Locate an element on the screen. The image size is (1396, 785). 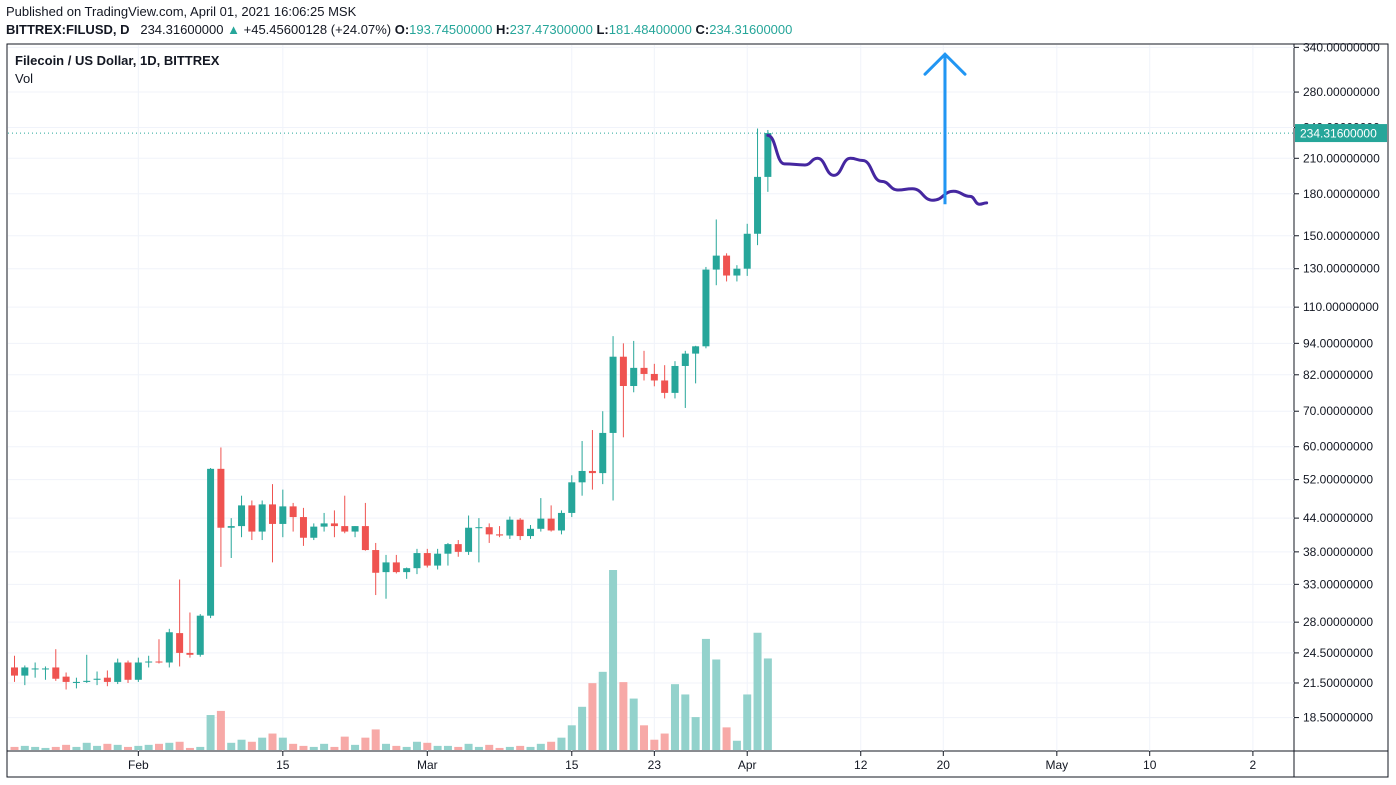
forecast-arrow-head is located at coordinates (945, 64).